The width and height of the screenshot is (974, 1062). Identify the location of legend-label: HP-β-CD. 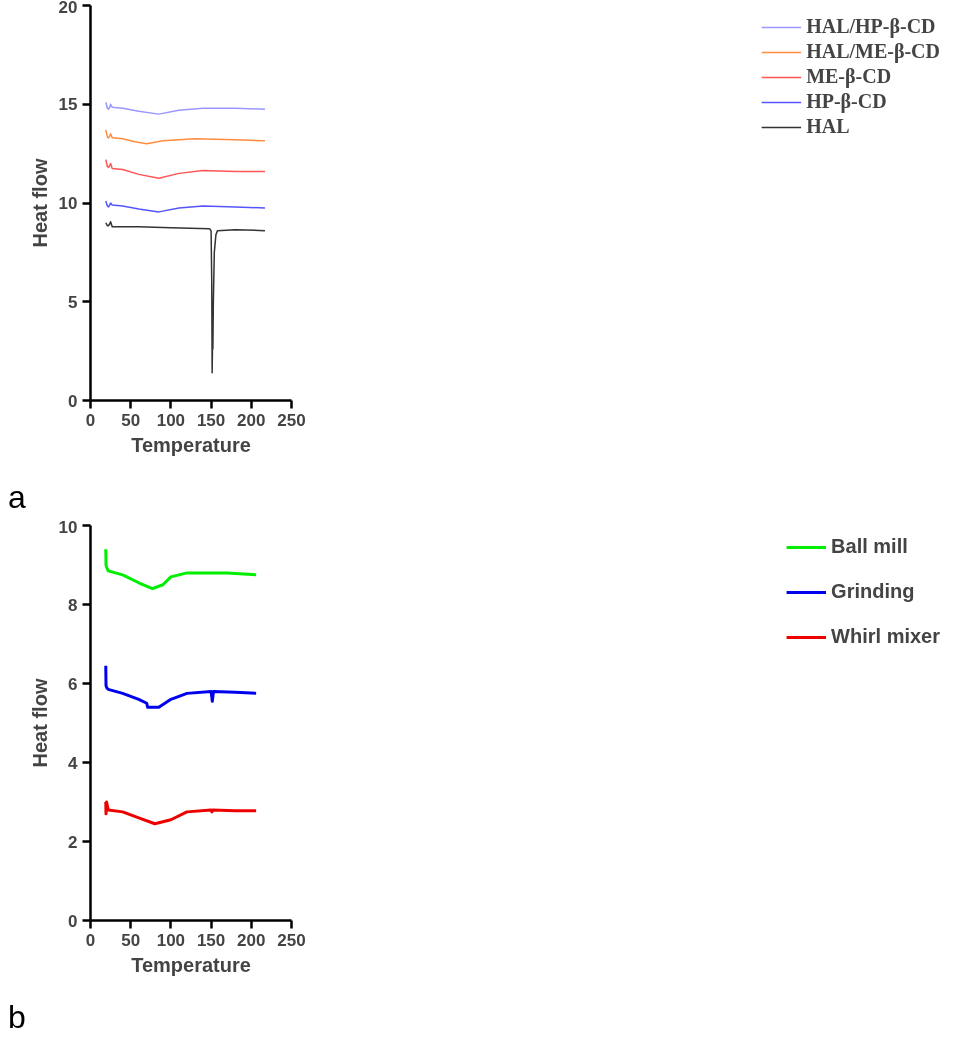
(846, 101).